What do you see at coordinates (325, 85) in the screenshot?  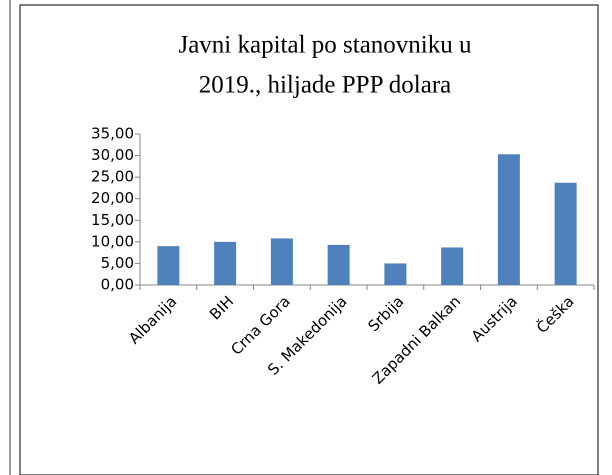 I see `chart-title: 2019., hiljade PPP dolara` at bounding box center [325, 85].